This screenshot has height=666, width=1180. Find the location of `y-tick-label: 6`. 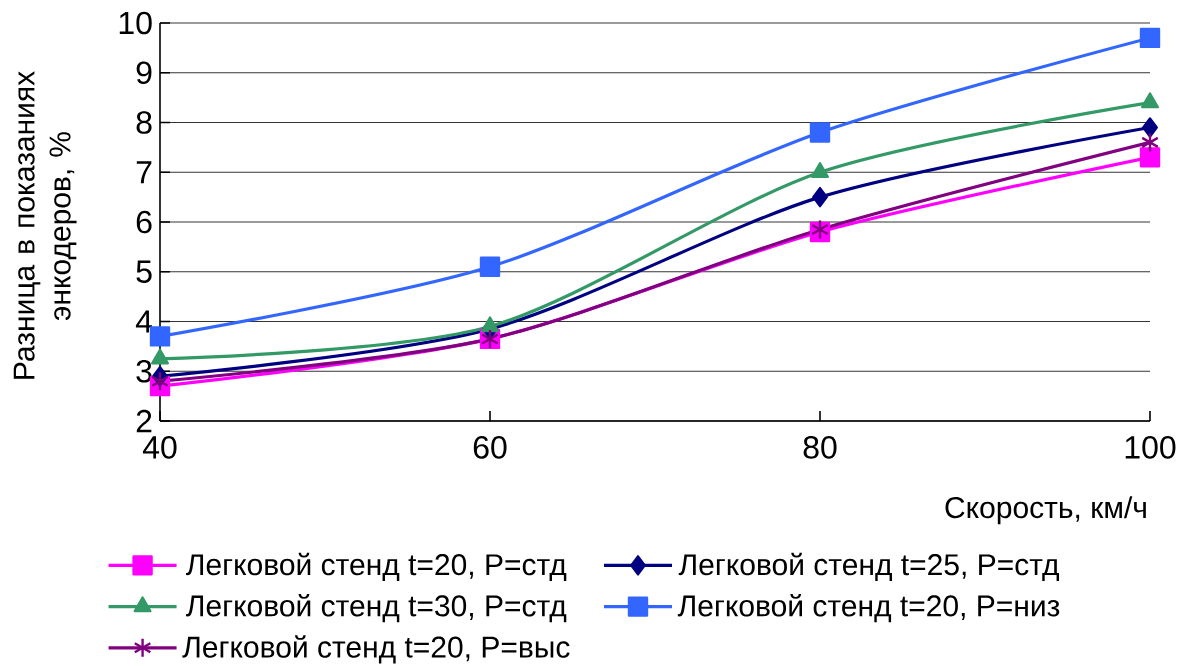

y-tick-label: 6 is located at coordinates (144, 222).